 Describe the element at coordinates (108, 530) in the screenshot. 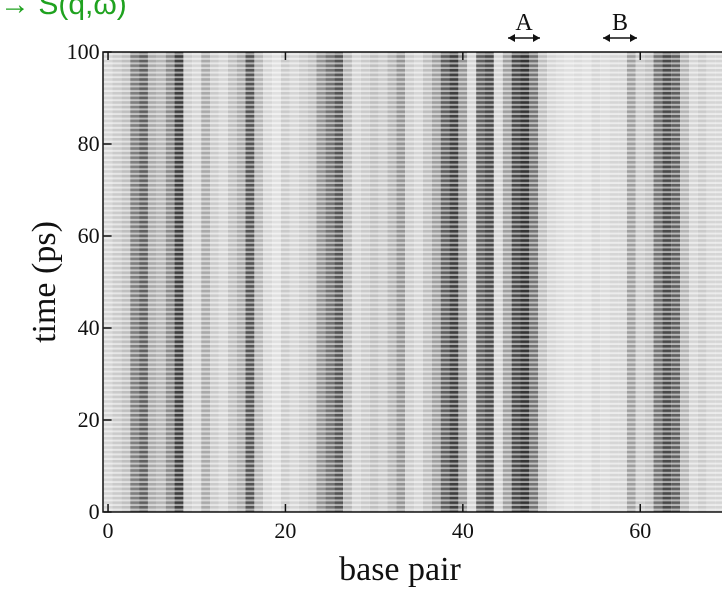

I see `x-tick-label: 0` at that location.